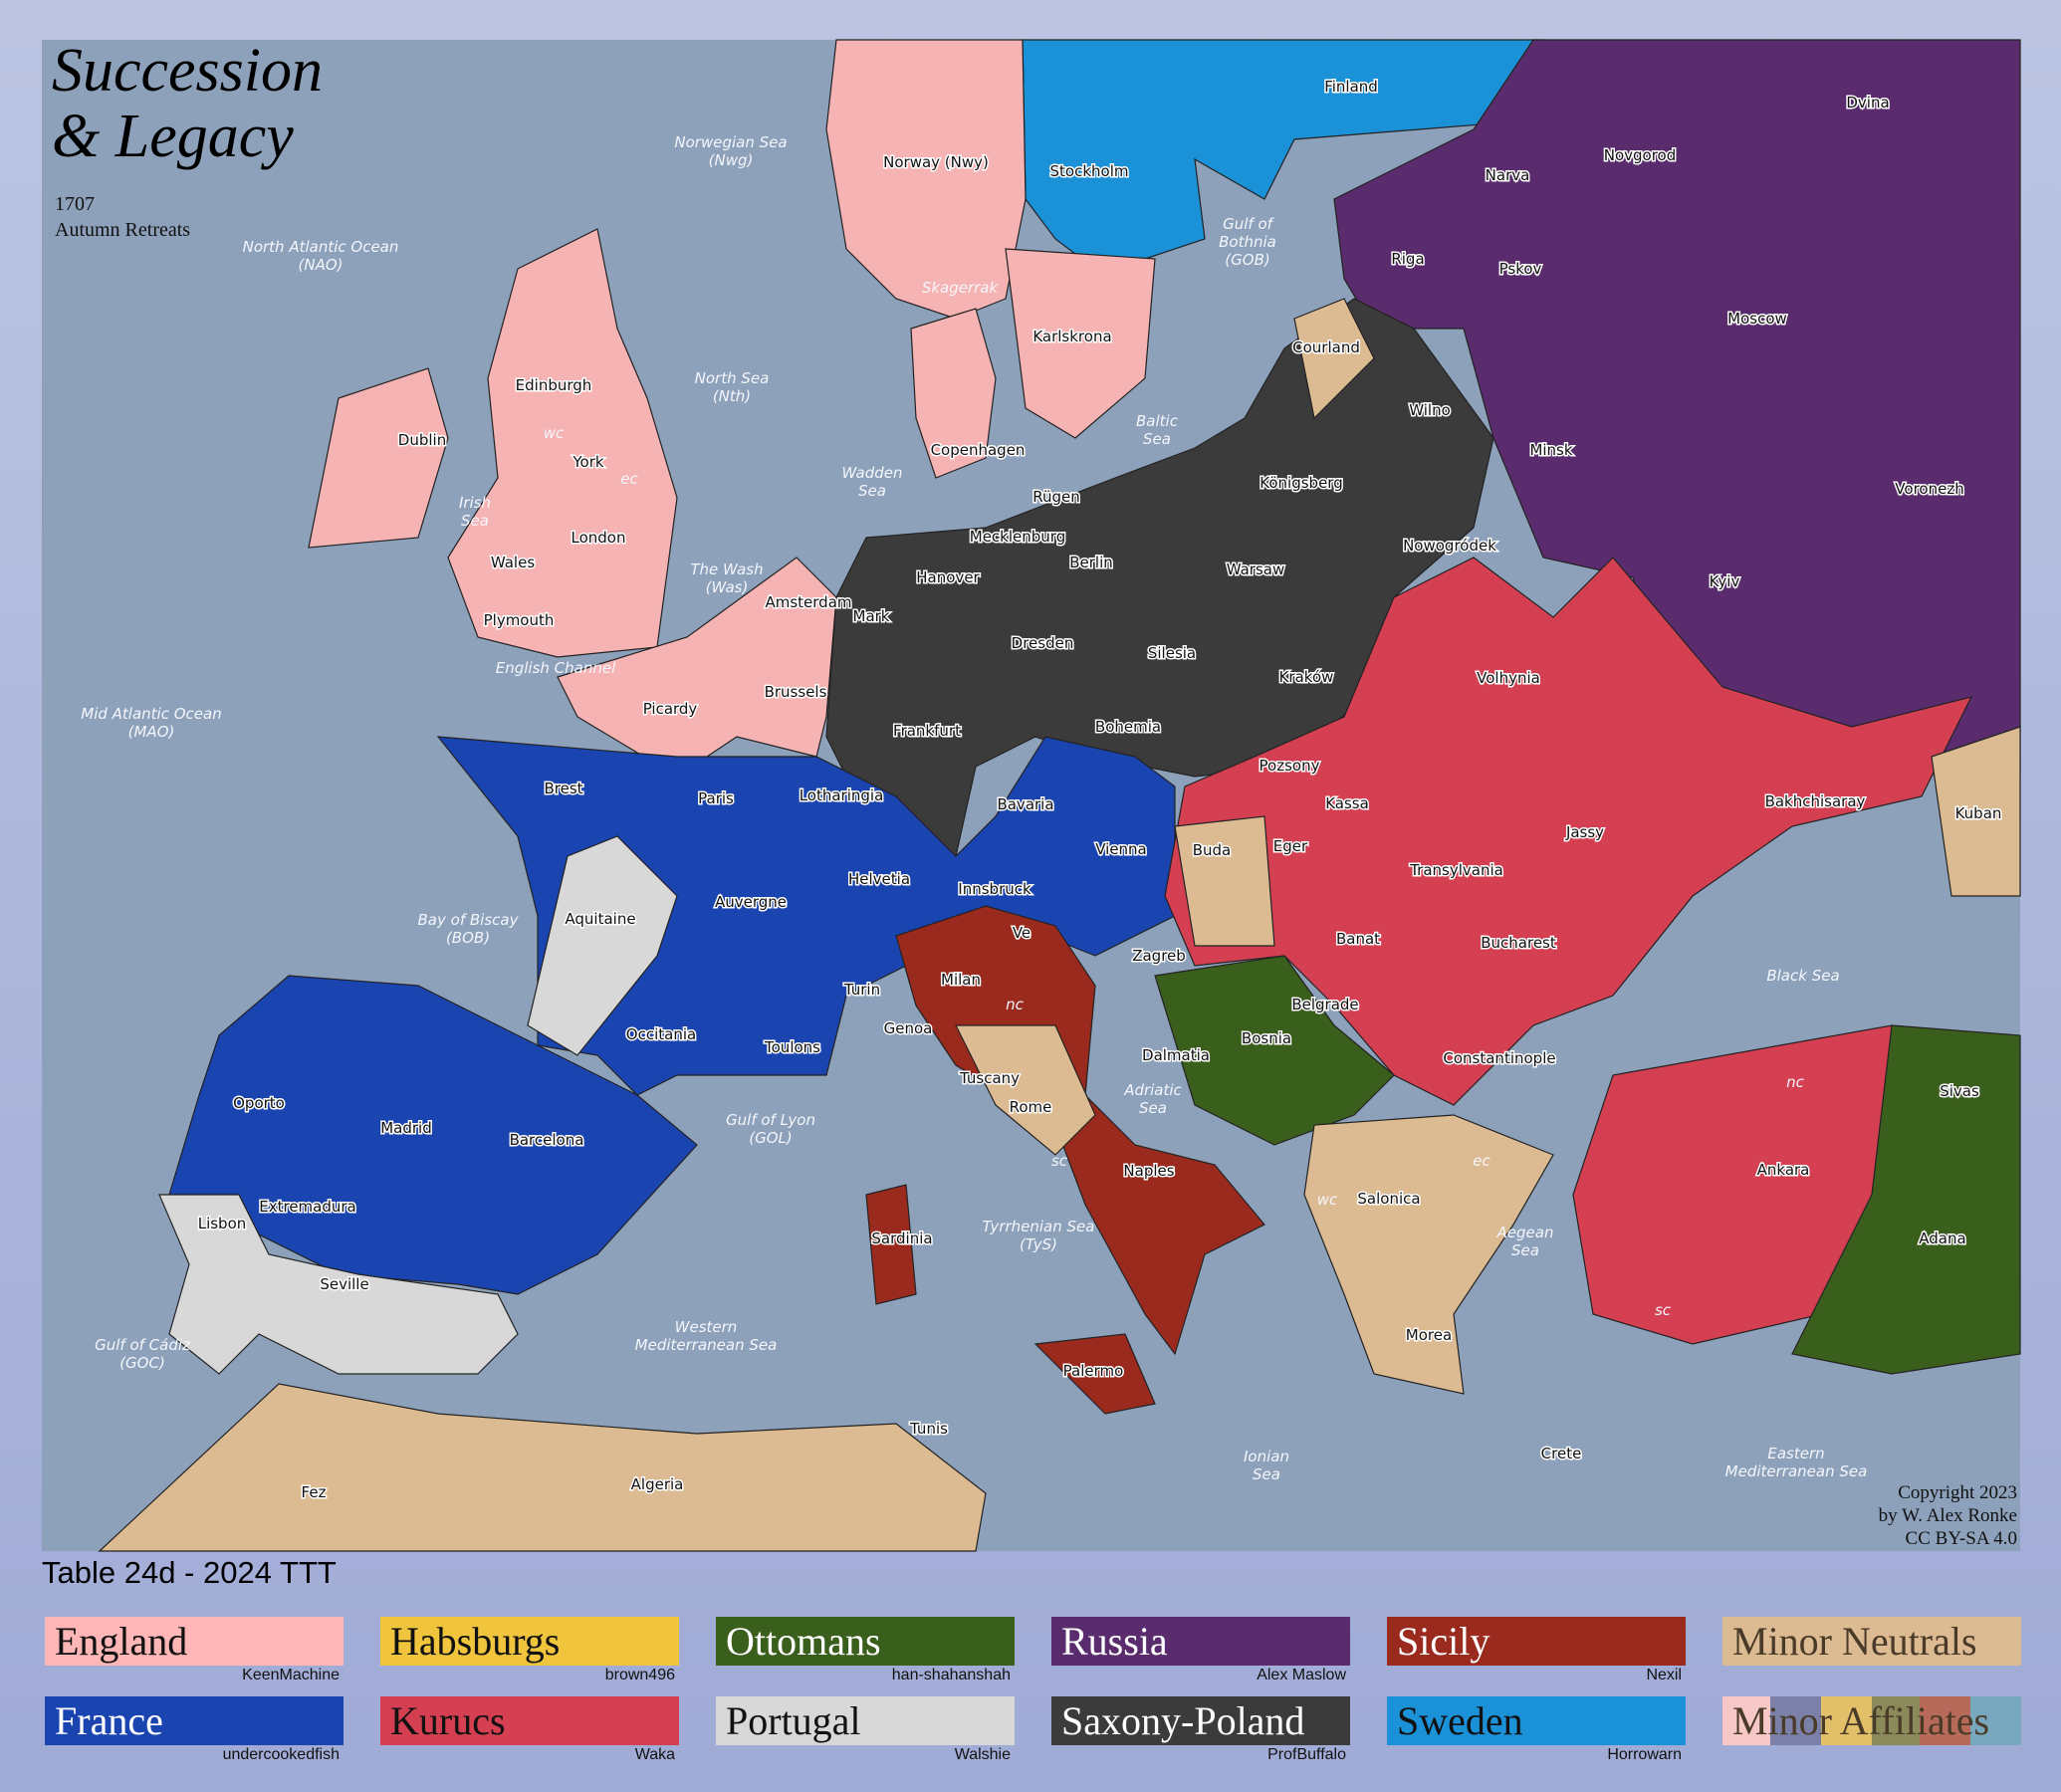  I want to click on territory-label: Kraków, so click(1306, 677).